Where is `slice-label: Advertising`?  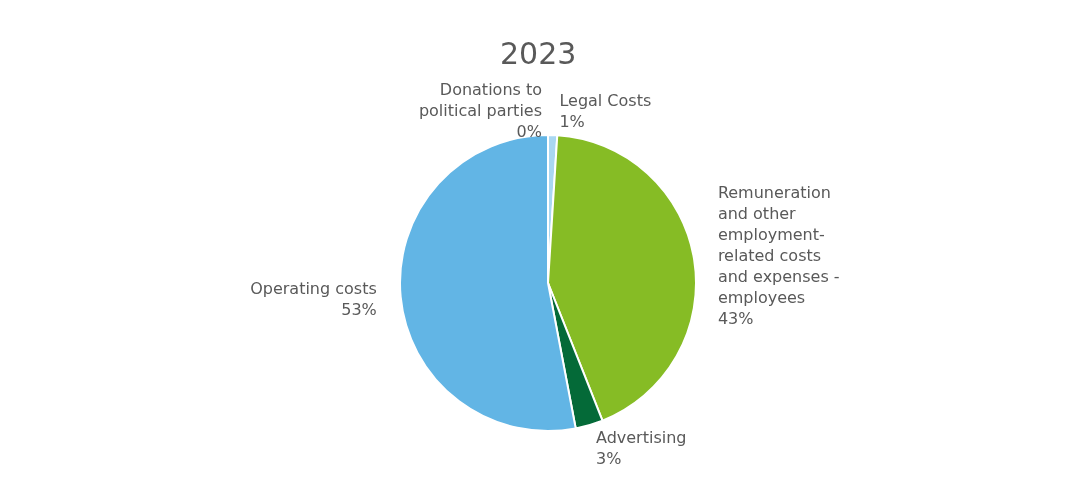
slice-label: Advertising is located at coordinates (641, 437).